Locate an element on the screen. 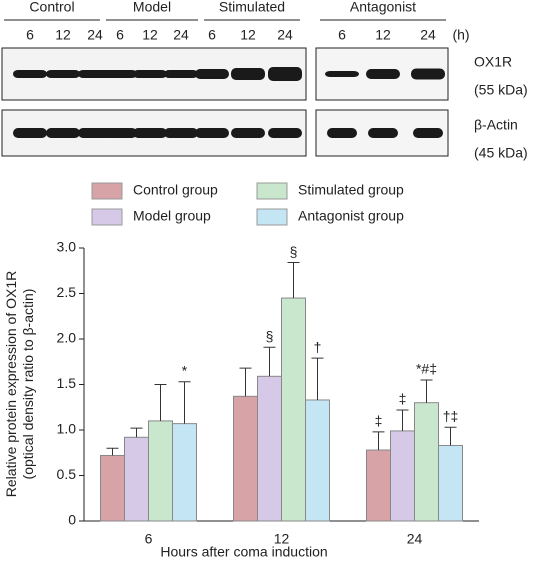 The height and width of the screenshot is (569, 536). legend-label: Model group is located at coordinates (172, 216).